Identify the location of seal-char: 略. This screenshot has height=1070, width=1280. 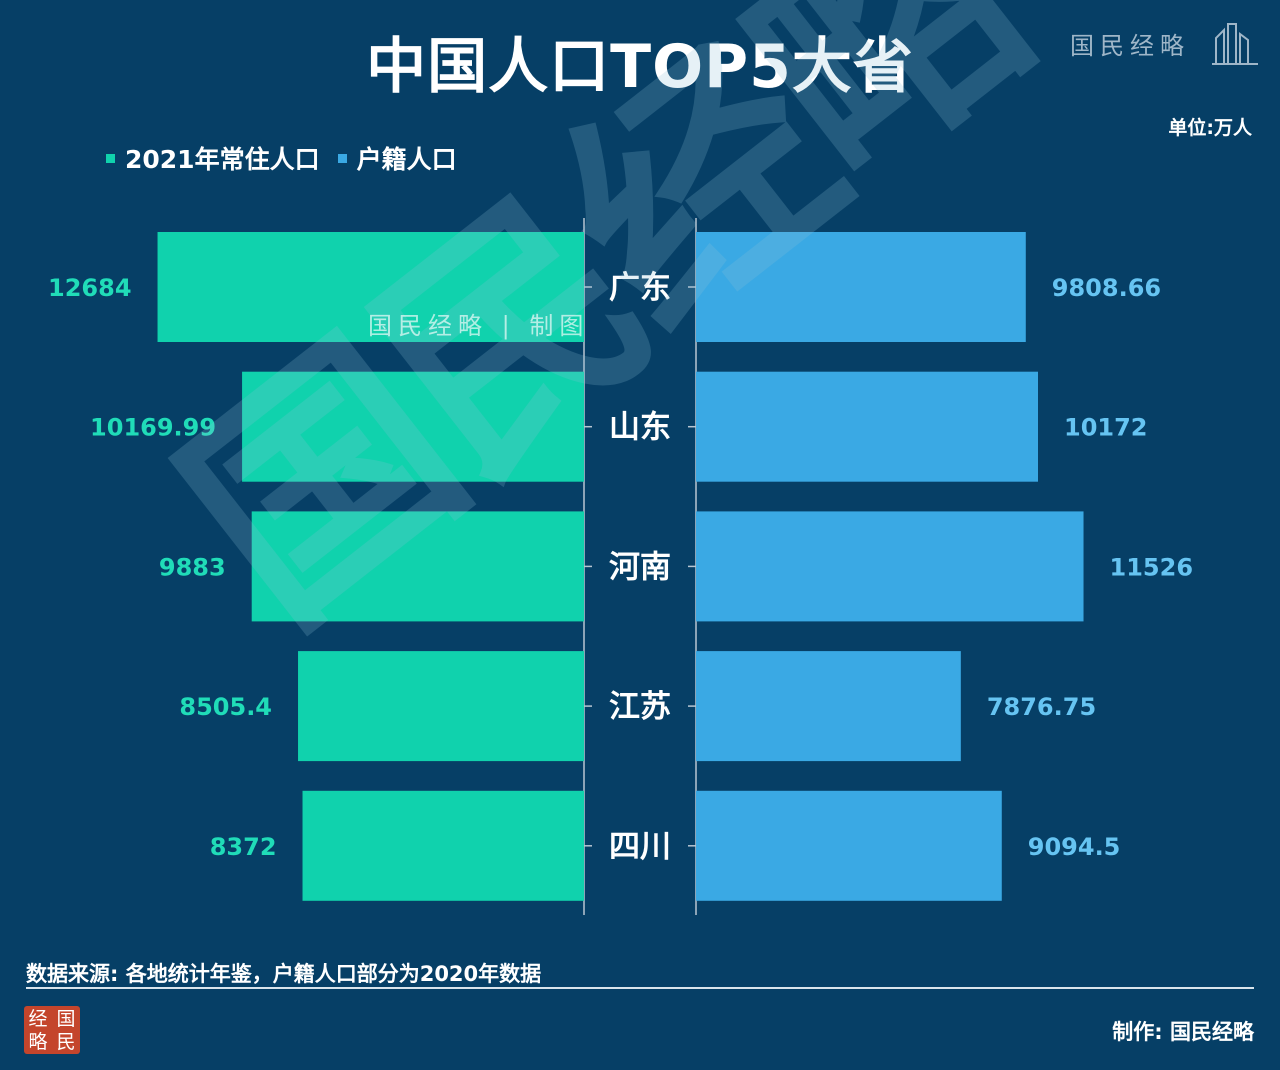
(38, 1042).